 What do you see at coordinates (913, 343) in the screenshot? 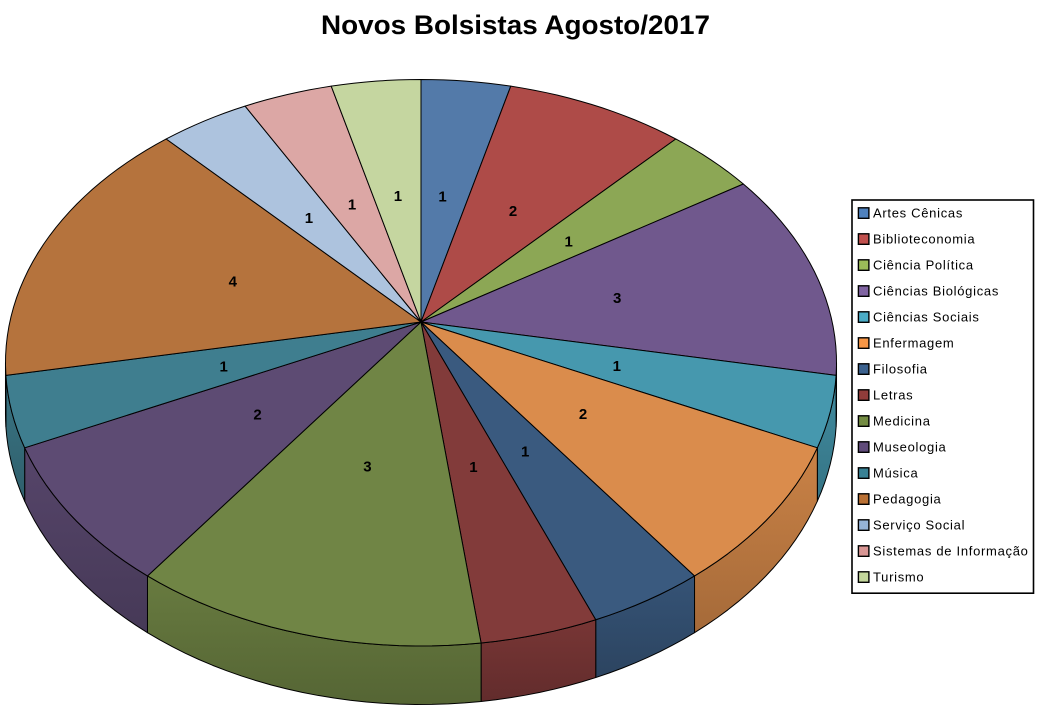
I see `svg-text: Enfermagem` at bounding box center [913, 343].